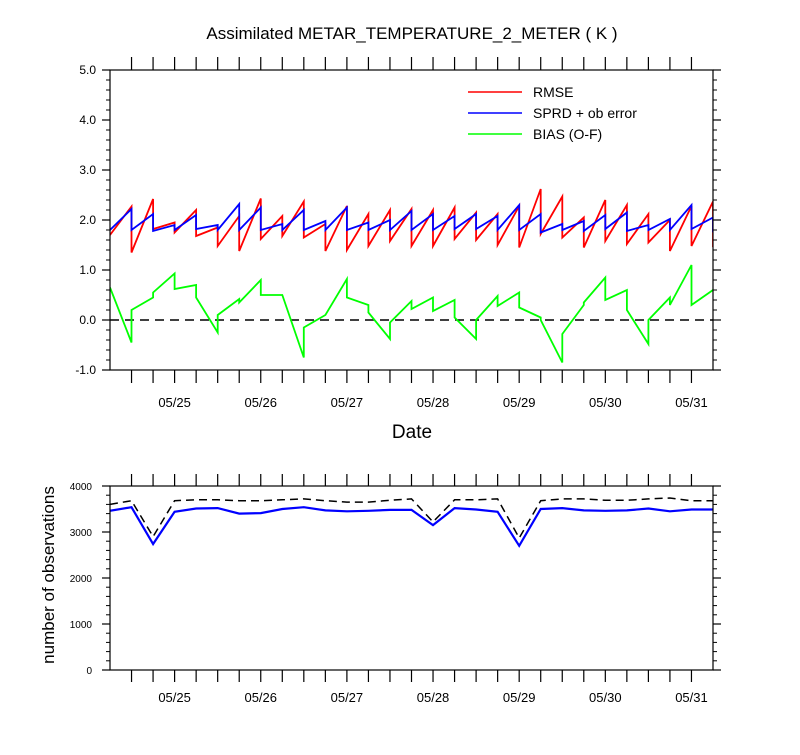 This screenshot has height=755, width=800. What do you see at coordinates (87, 120) in the screenshot?
I see `y-tick-label: 4.0` at bounding box center [87, 120].